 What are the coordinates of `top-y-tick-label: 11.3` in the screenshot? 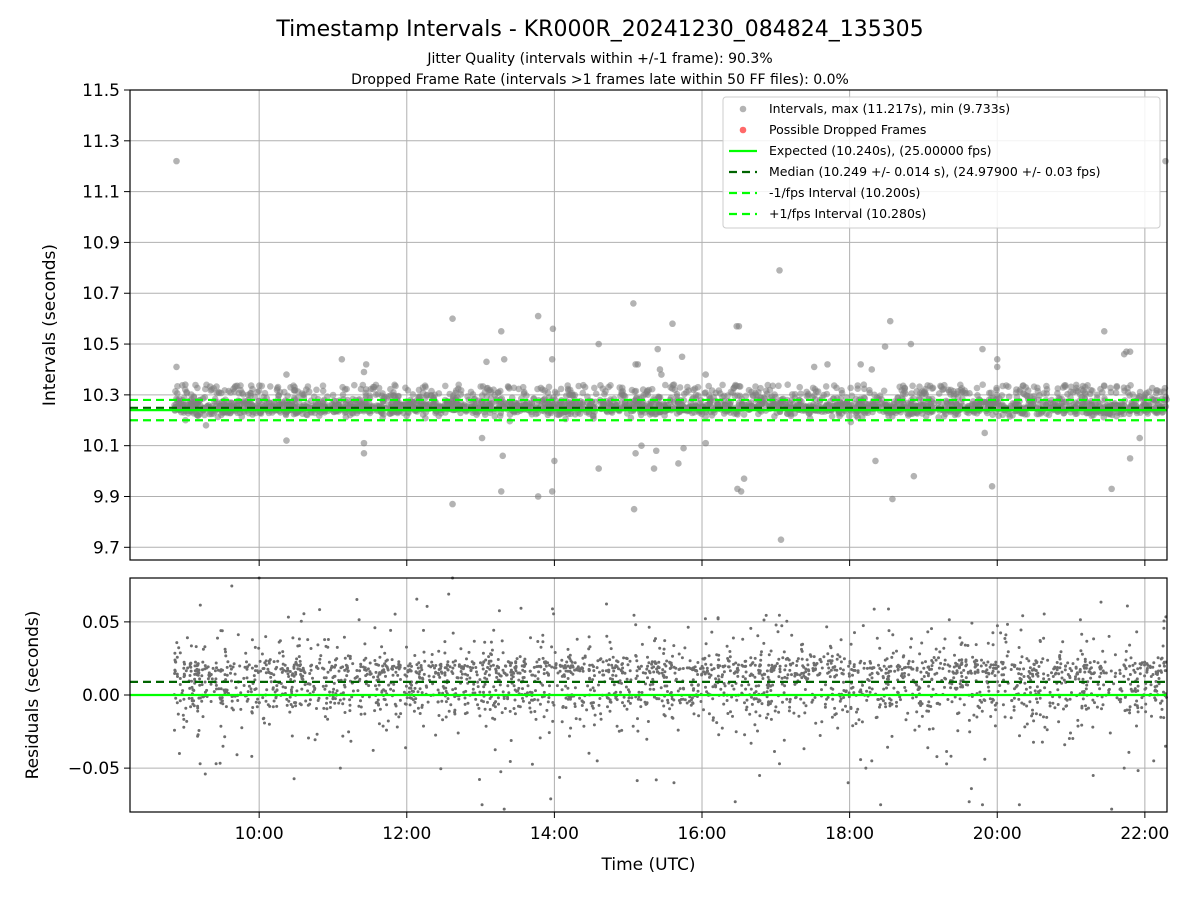 It's located at (101, 142).